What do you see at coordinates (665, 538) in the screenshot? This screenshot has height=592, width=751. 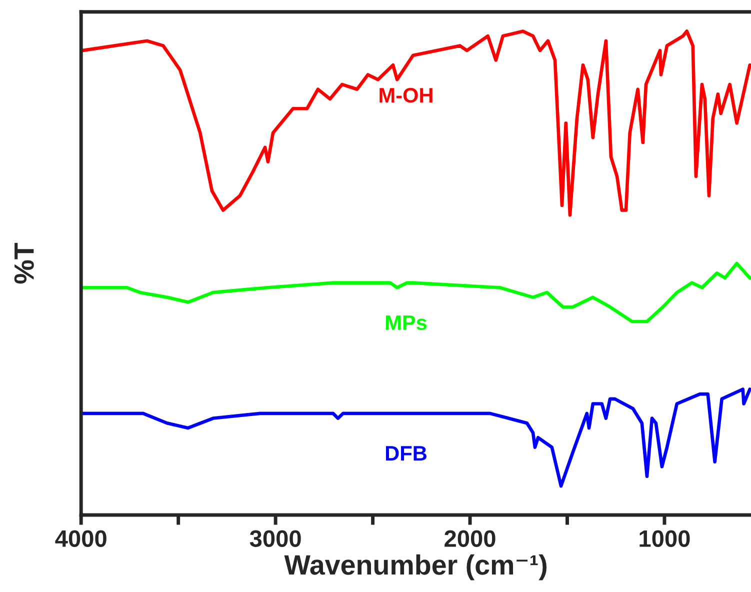 I see `x-tick-label: 1000` at bounding box center [665, 538].